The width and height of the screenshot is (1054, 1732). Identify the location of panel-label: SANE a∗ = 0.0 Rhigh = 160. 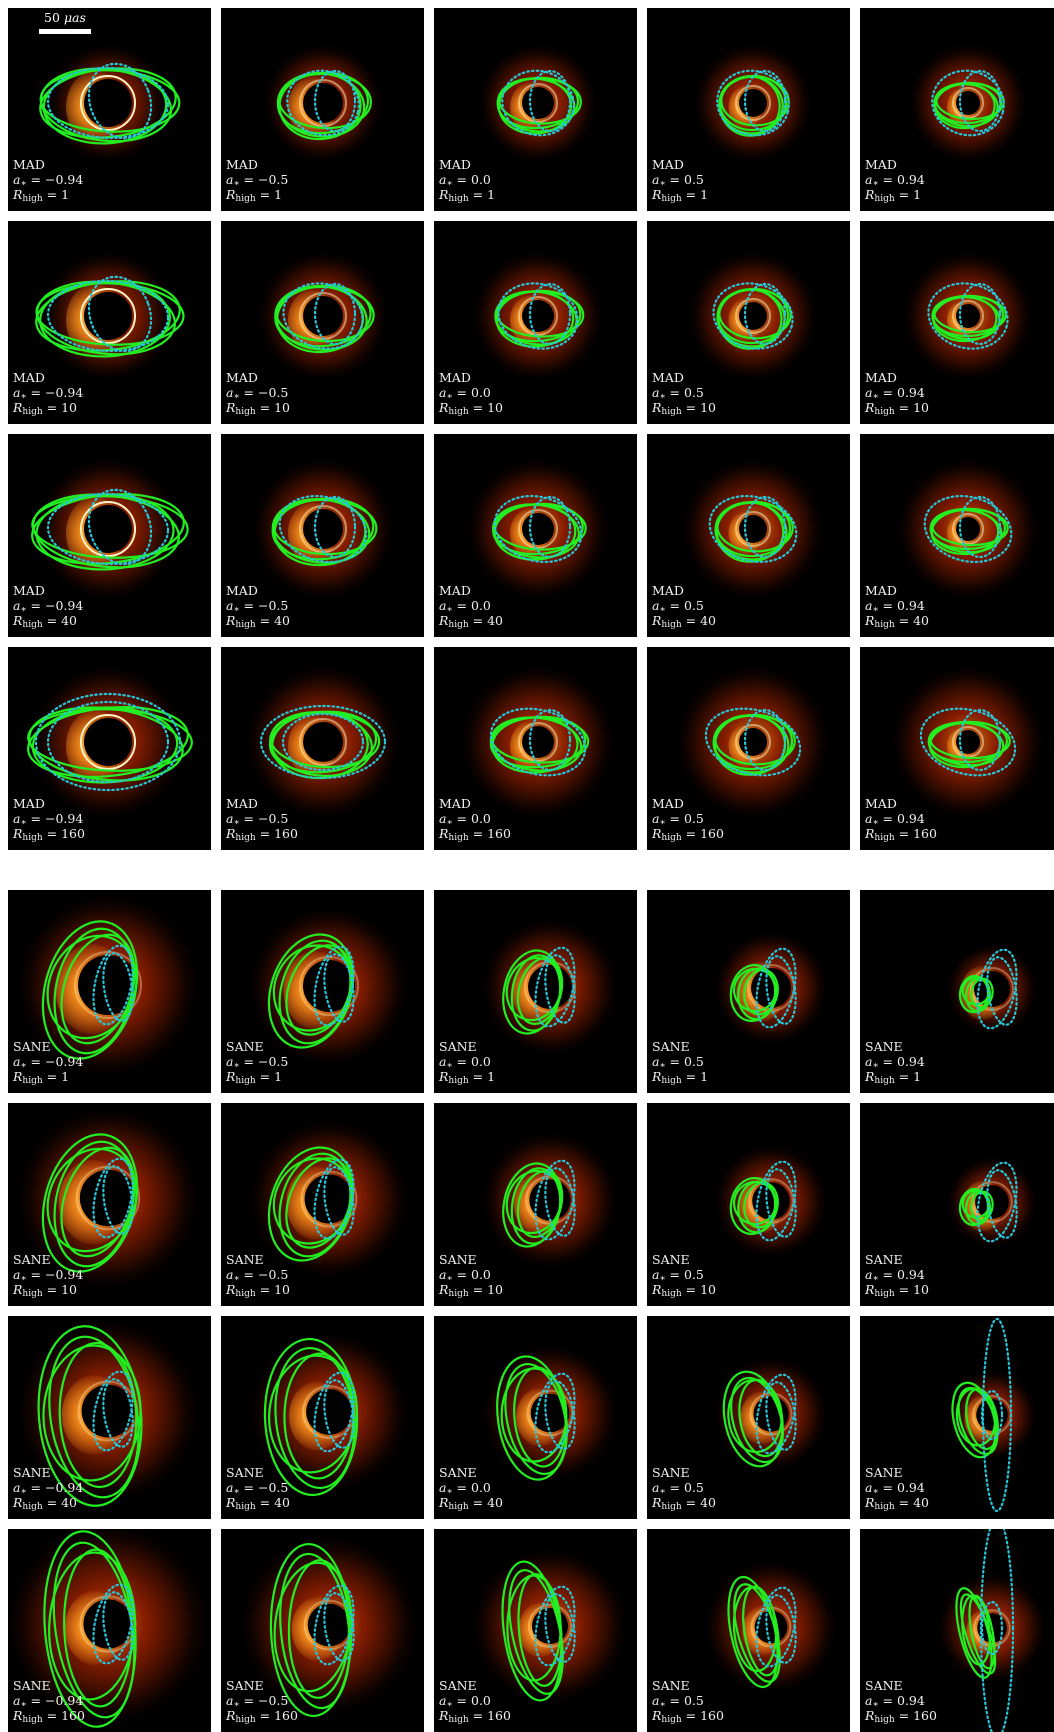
(475, 1701).